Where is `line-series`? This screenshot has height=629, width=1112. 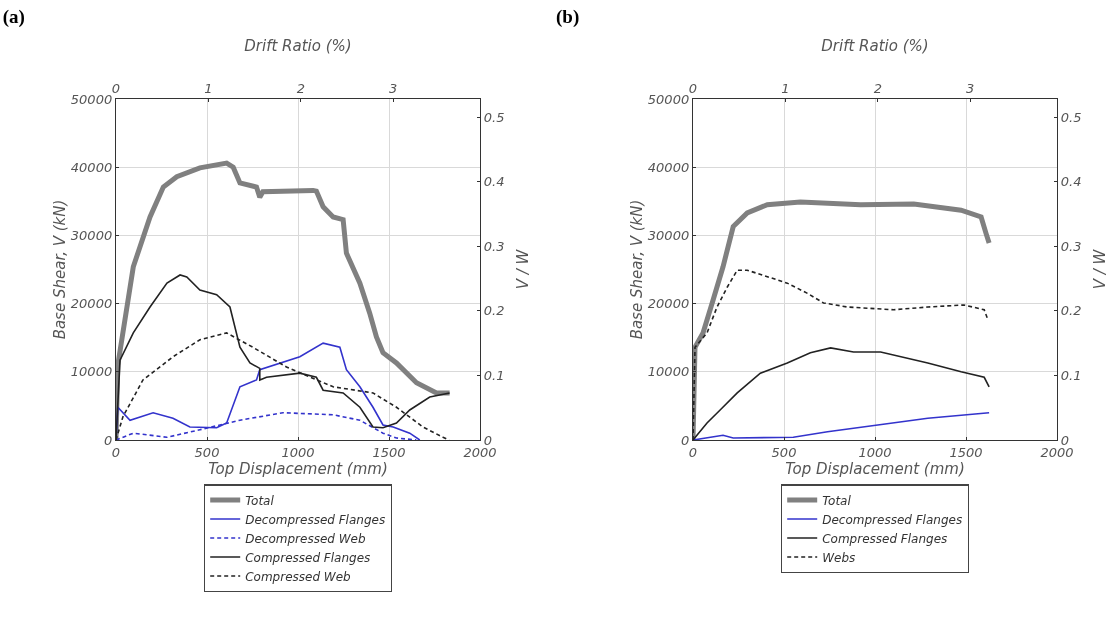 line-series is located at coordinates (841, 425).